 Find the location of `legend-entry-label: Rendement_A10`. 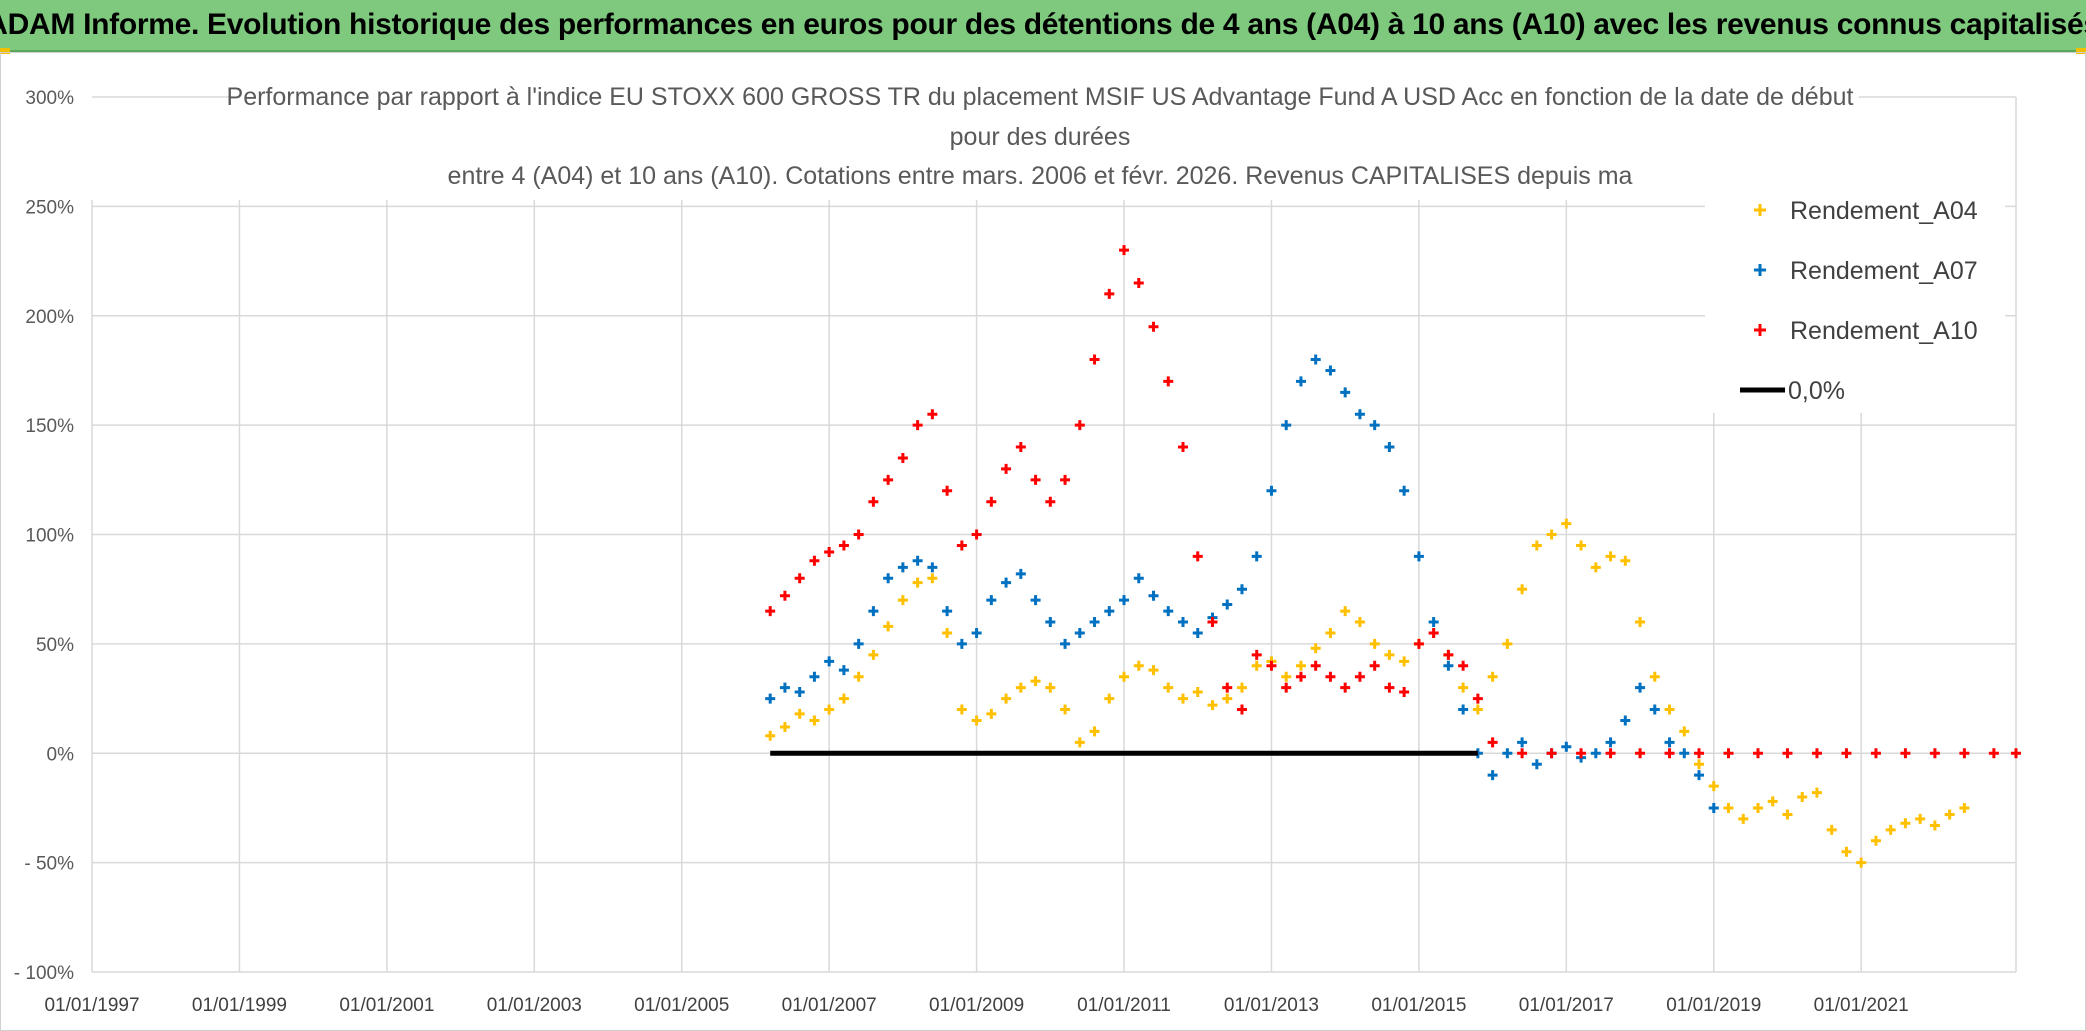

legend-entry-label: Rendement_A10 is located at coordinates (1884, 331).